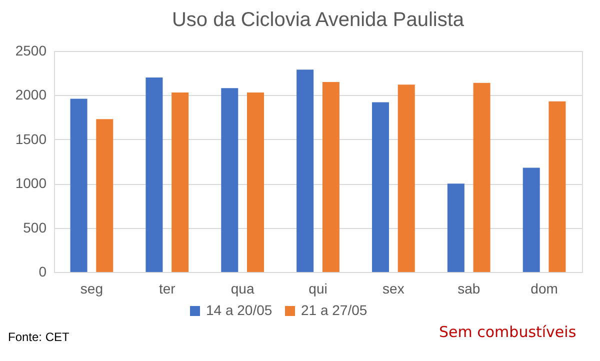 This screenshot has height=361, width=600. Describe the element at coordinates (334, 310) in the screenshot. I see `legend-label: 21 a 27/05` at that location.